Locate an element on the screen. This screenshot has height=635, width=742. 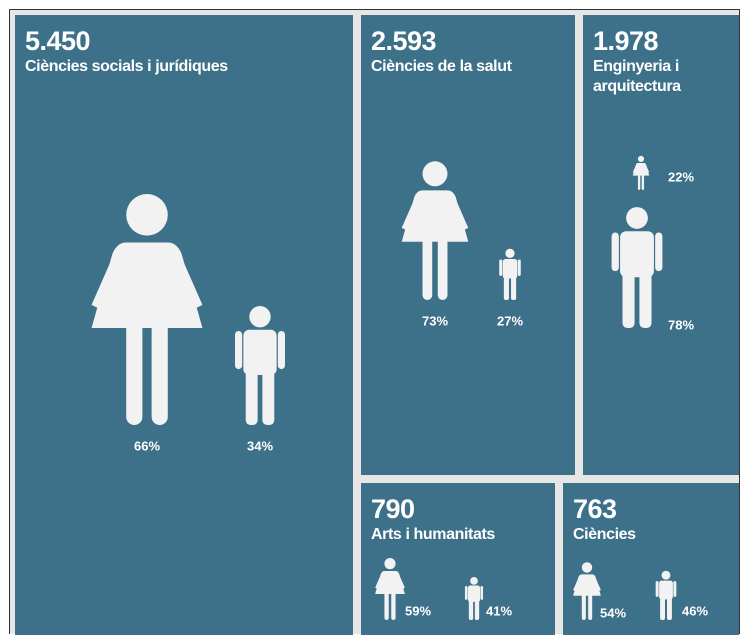
pct-label: 22% is located at coordinates (681, 176).